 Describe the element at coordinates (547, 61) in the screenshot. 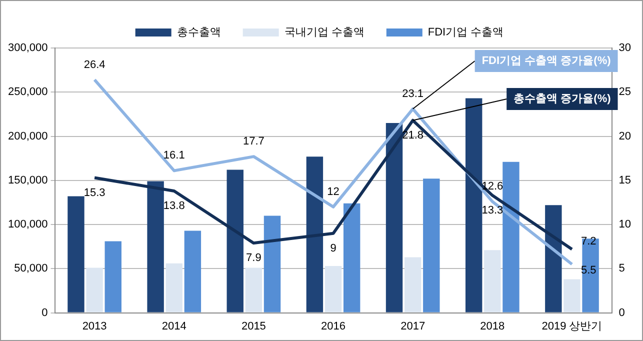

I see `text: FDI기업 수출액 증가율(%)` at that location.